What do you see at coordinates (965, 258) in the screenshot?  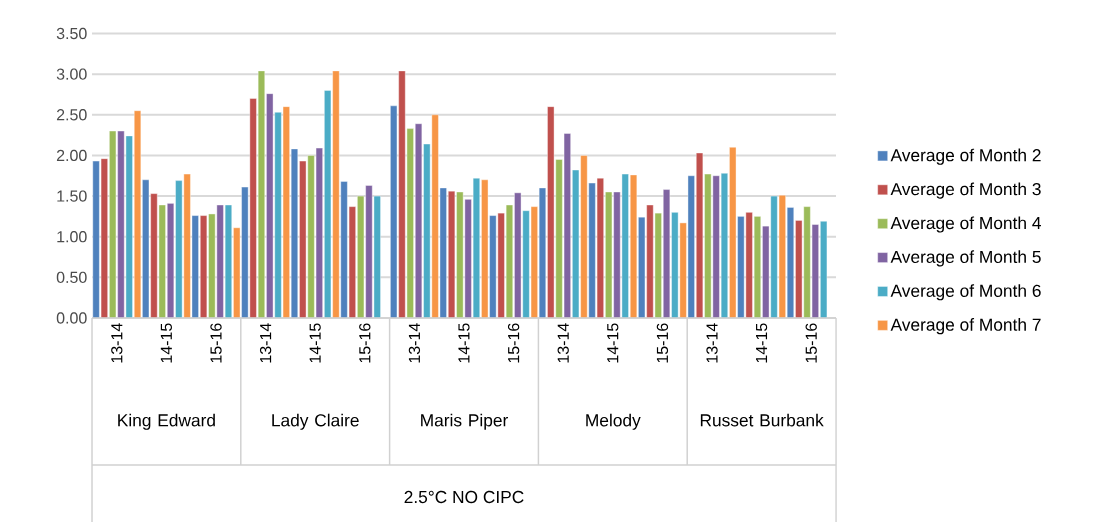 I see `legend-label: Average of Month 5` at bounding box center [965, 258].